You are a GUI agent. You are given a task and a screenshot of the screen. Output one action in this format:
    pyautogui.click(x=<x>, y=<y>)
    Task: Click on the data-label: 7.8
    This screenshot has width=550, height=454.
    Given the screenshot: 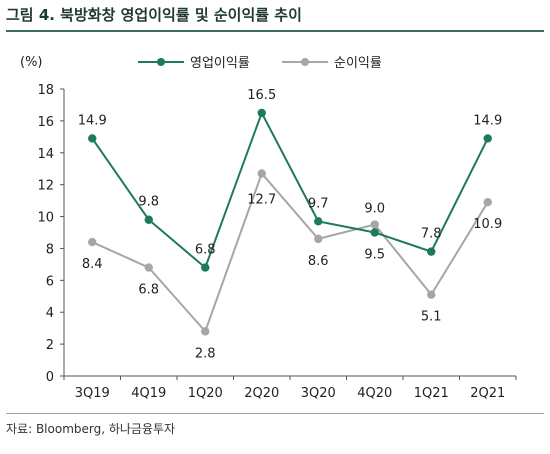 What is the action you would take?
    pyautogui.click(x=431, y=234)
    